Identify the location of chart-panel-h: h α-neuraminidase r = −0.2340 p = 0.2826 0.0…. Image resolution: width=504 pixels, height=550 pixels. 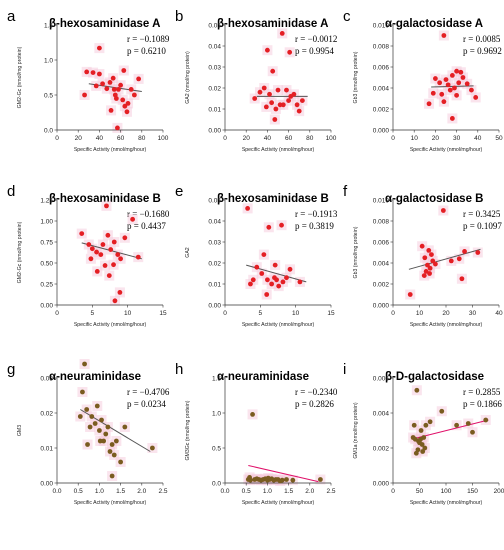
(256, 433).